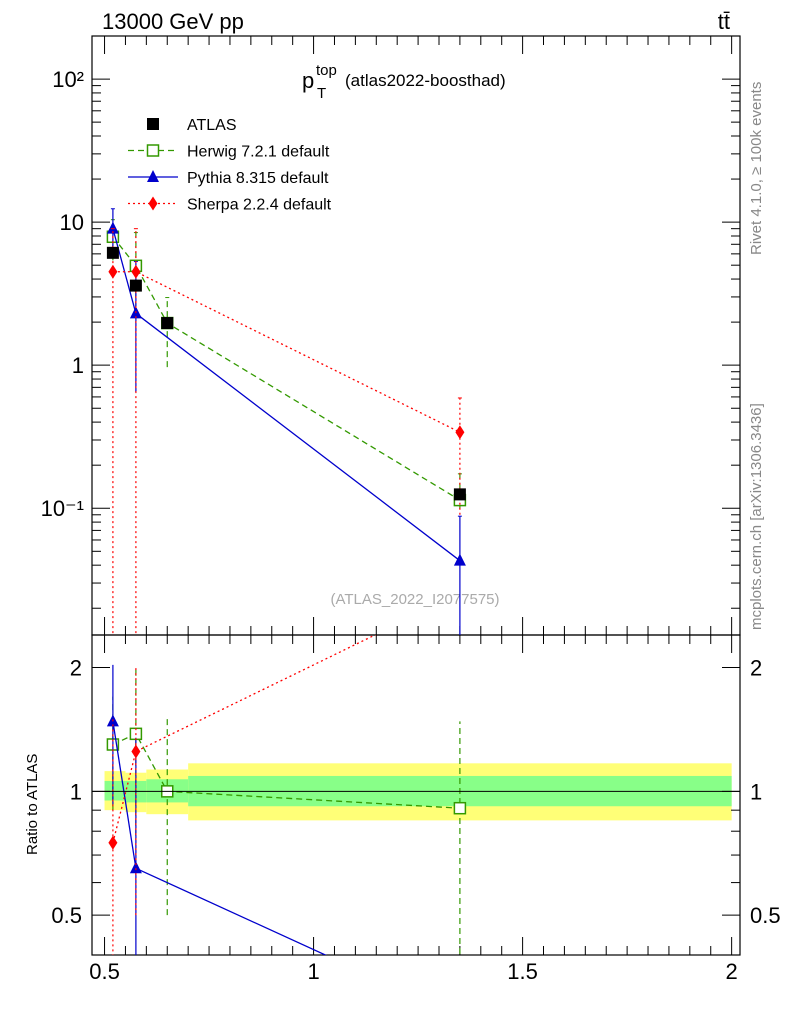 The height and width of the screenshot is (1024, 786). Describe the element at coordinates (313, 971) in the screenshot. I see `x-tick-label: 1` at that location.